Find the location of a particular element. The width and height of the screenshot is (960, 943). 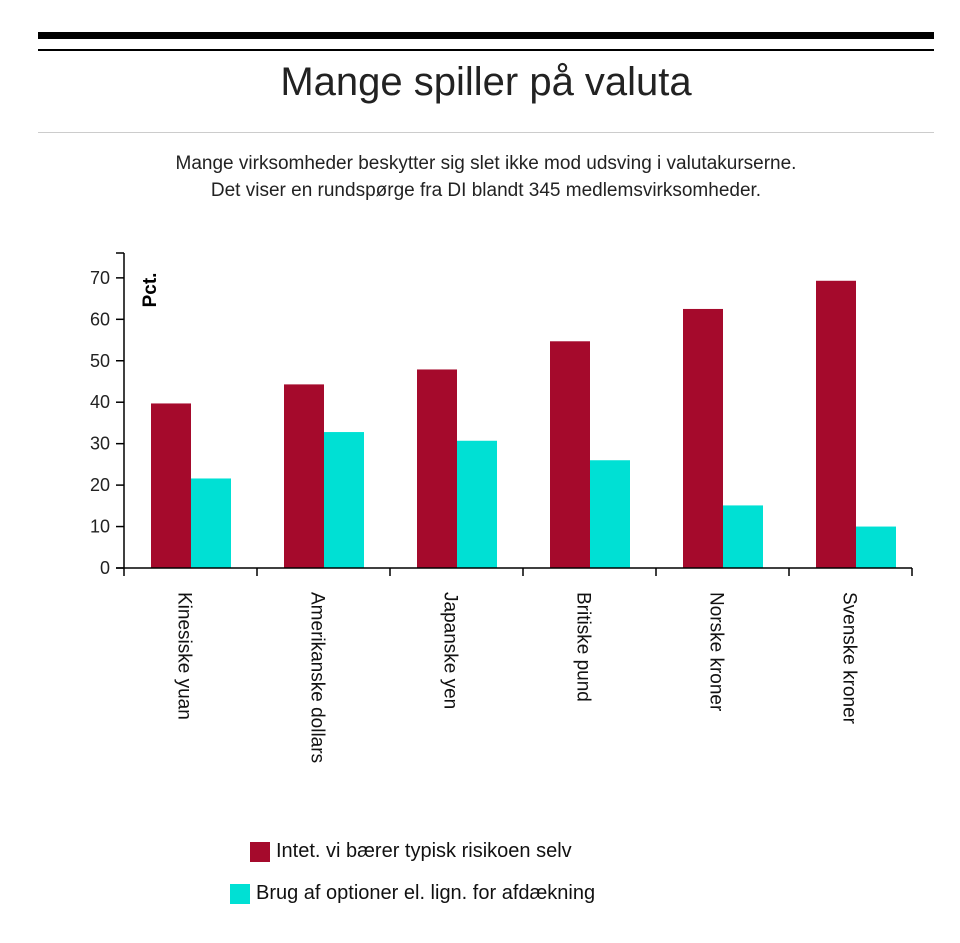

y-tick-label: 0 is located at coordinates (105, 568).